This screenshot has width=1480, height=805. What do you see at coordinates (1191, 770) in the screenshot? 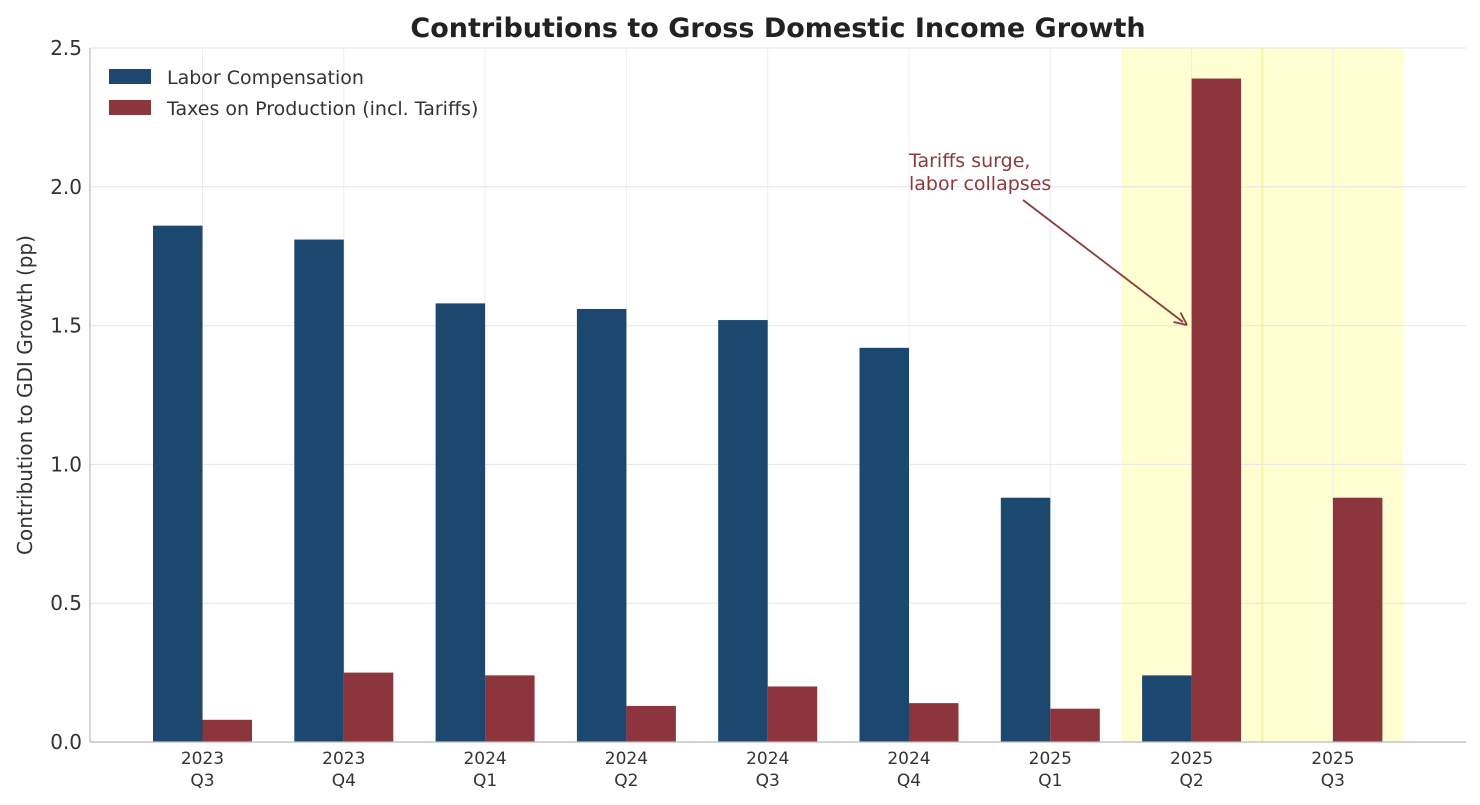
I see `x-tick-label: 2025 Q2` at bounding box center [1191, 770].